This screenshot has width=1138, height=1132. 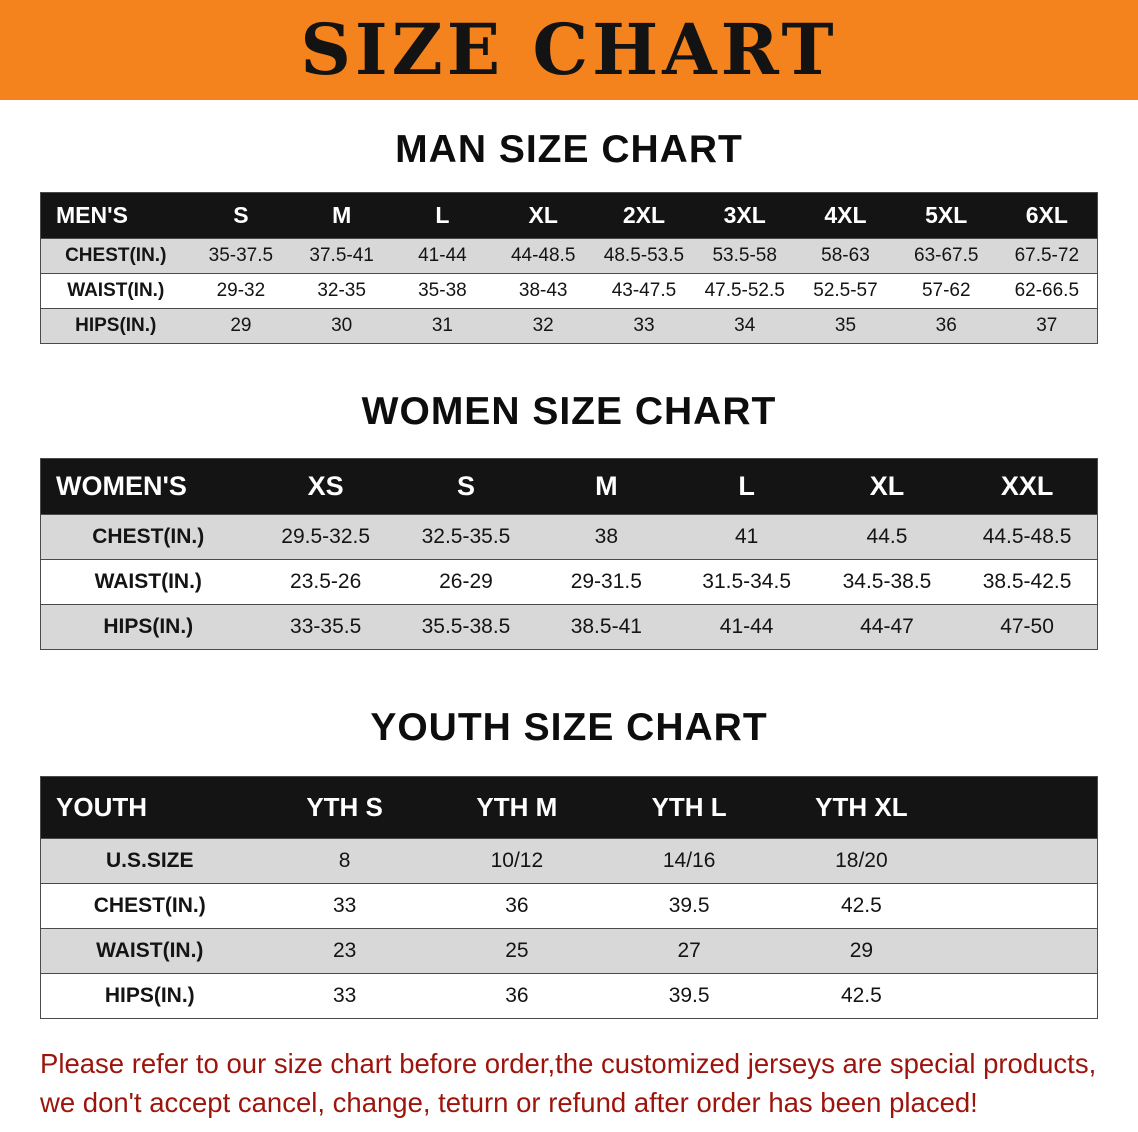 I want to click on size-column-label: XL, so click(x=887, y=486).